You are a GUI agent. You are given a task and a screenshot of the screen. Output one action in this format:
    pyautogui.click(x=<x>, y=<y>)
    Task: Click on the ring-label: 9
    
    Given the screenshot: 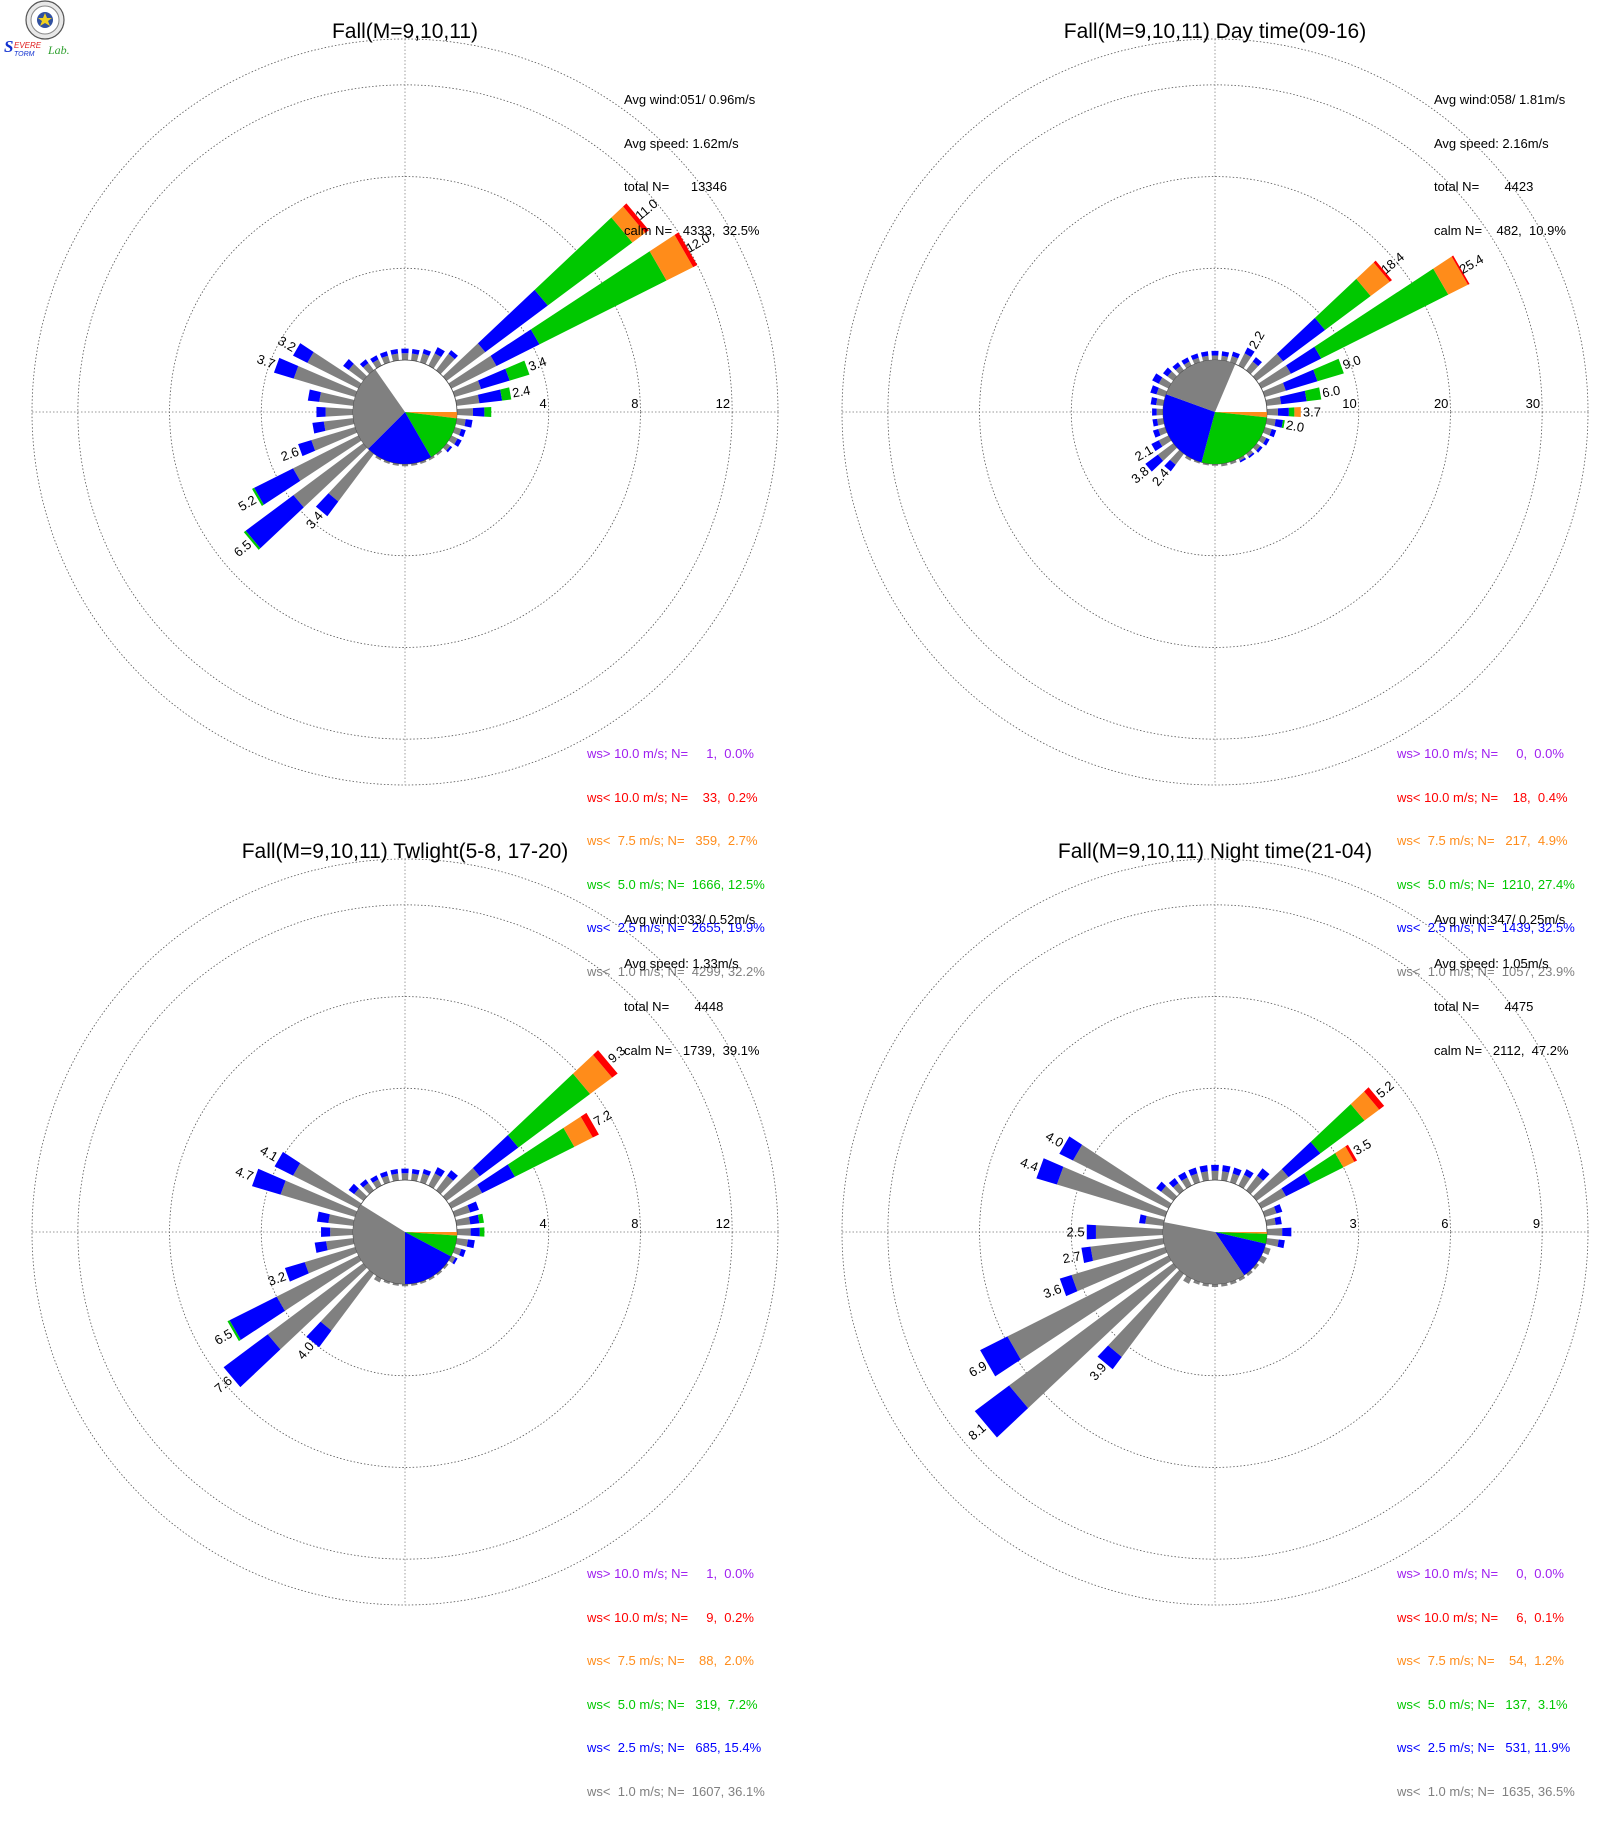 What is the action you would take?
    pyautogui.click(x=1536, y=1223)
    